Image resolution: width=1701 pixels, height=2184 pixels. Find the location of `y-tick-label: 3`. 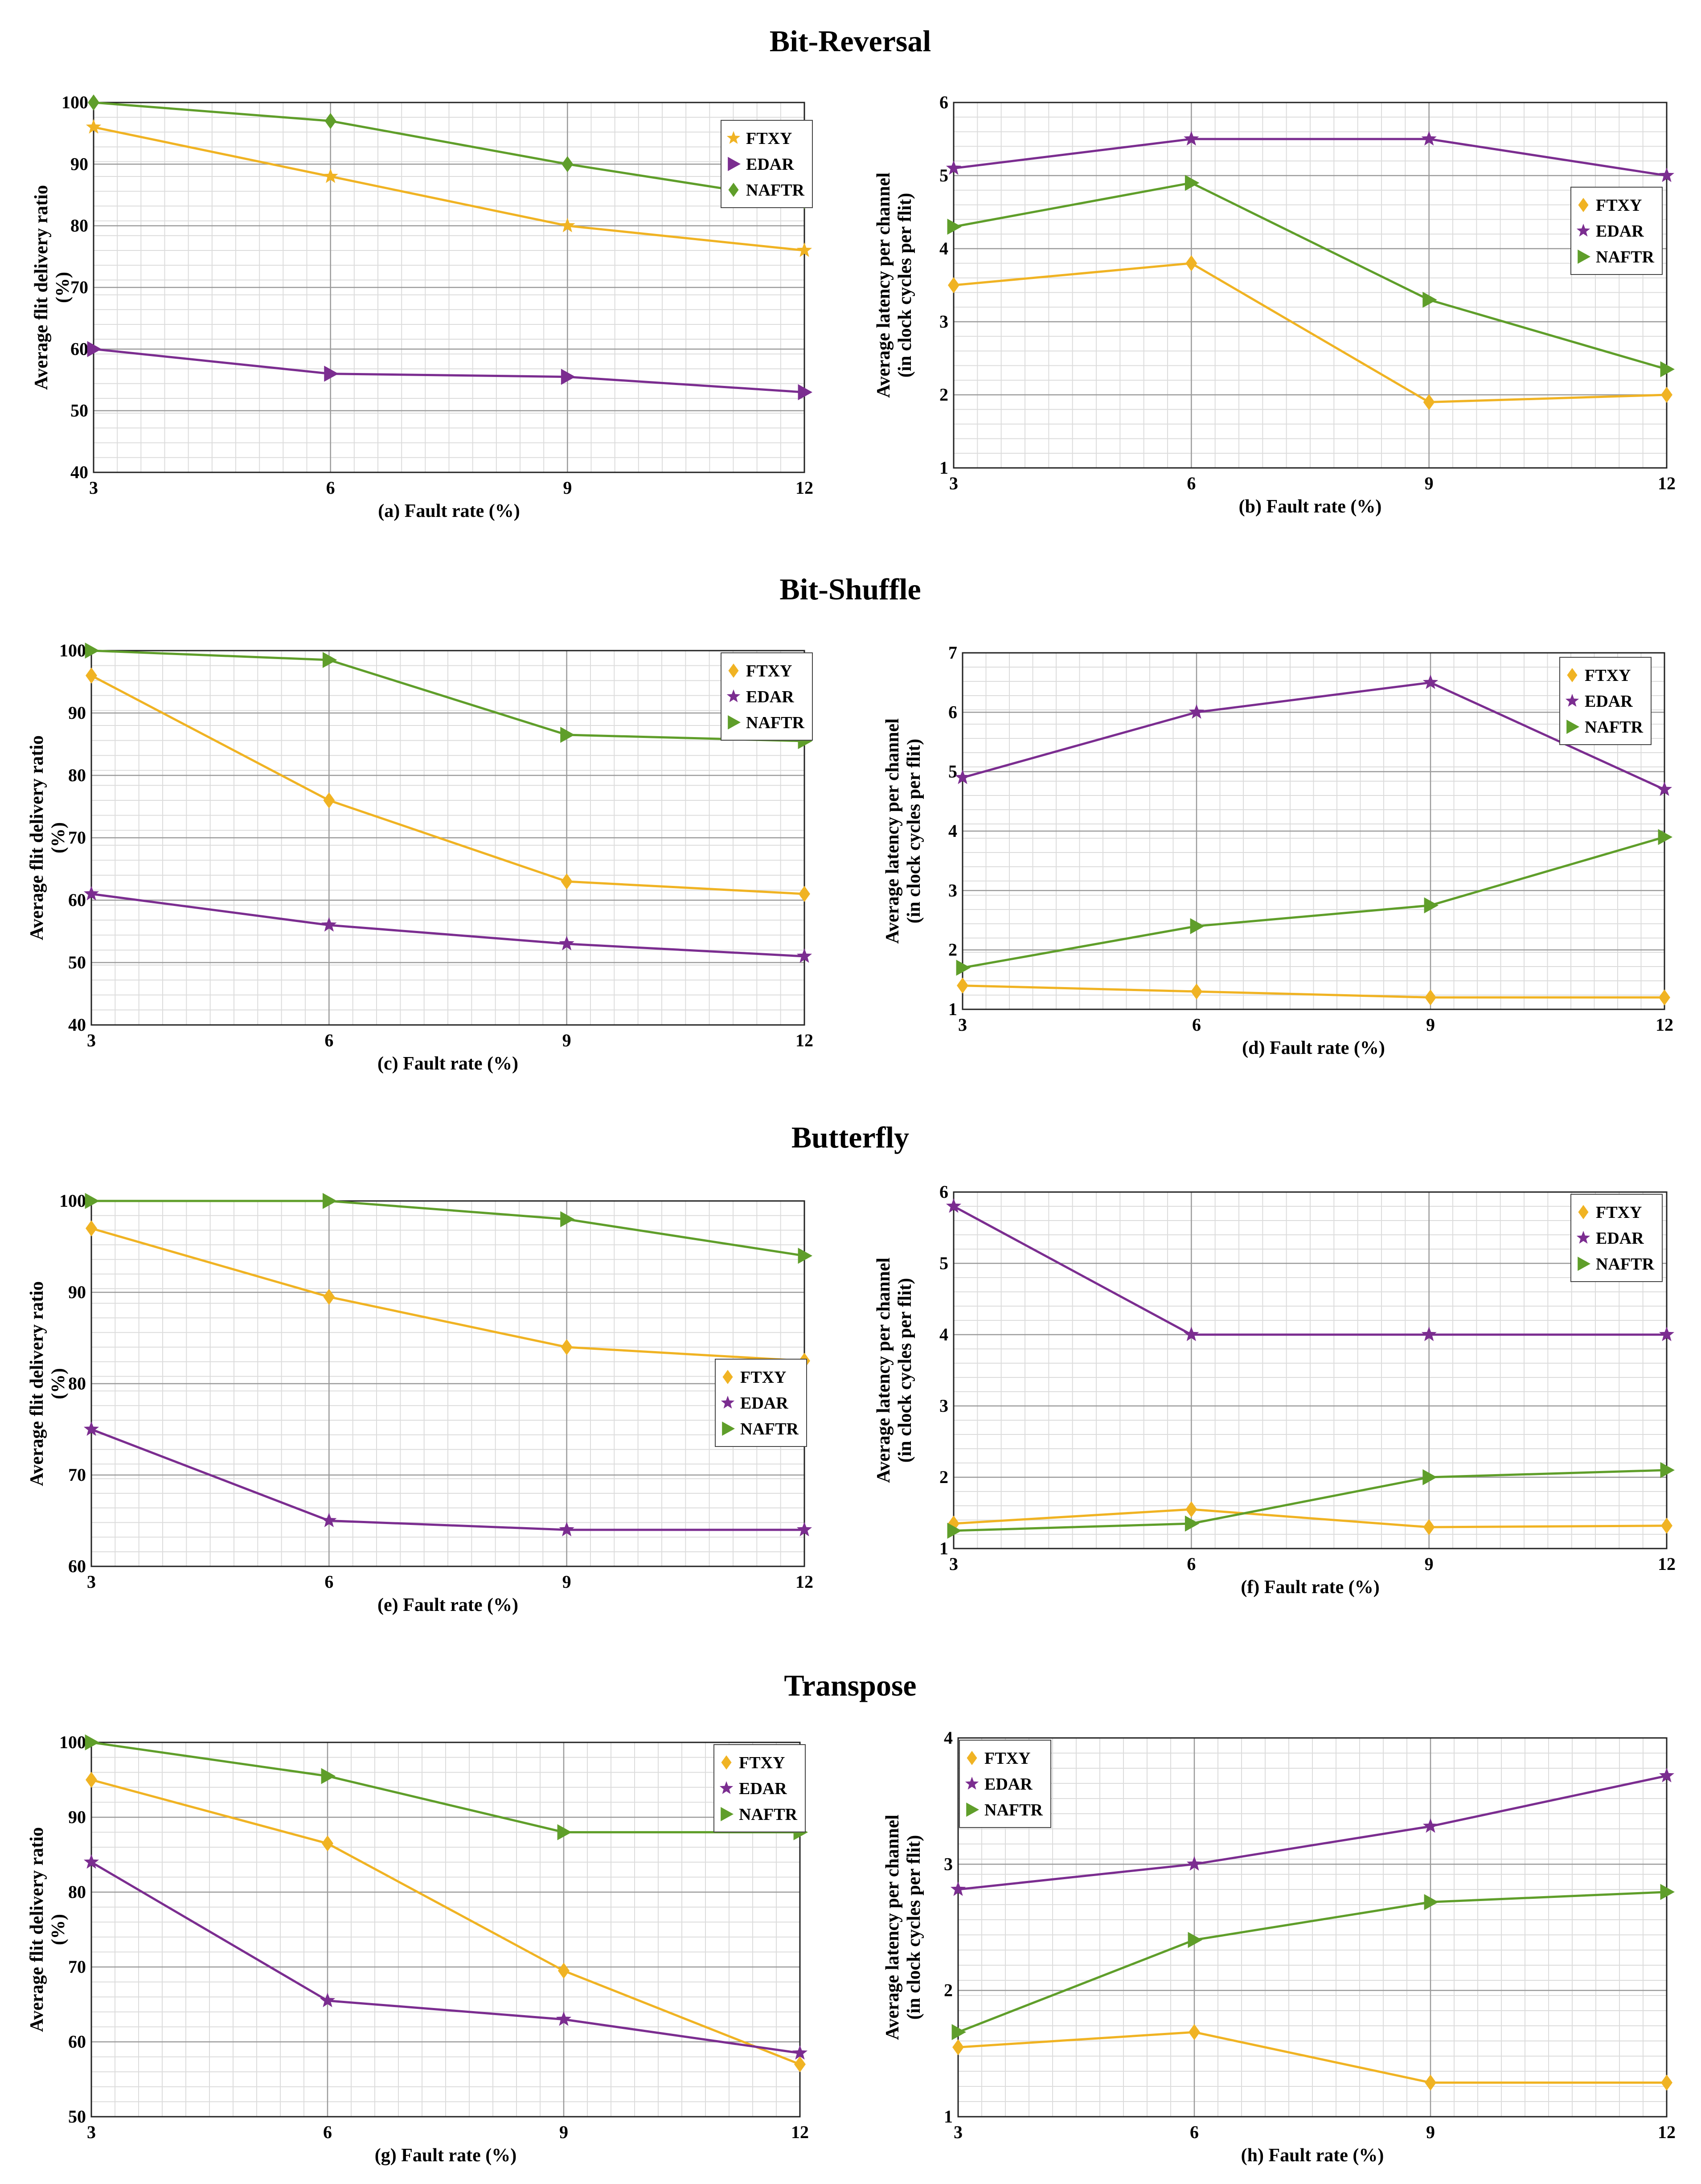

y-tick-label: 3 is located at coordinates (943, 1406).